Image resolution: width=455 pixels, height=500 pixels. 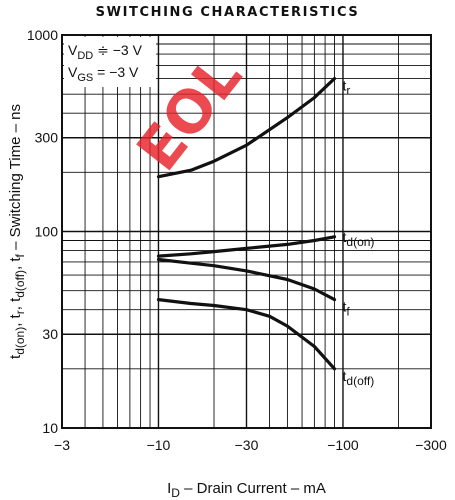 What do you see at coordinates (431, 445) in the screenshot?
I see `x-tick-label: −300` at bounding box center [431, 445].